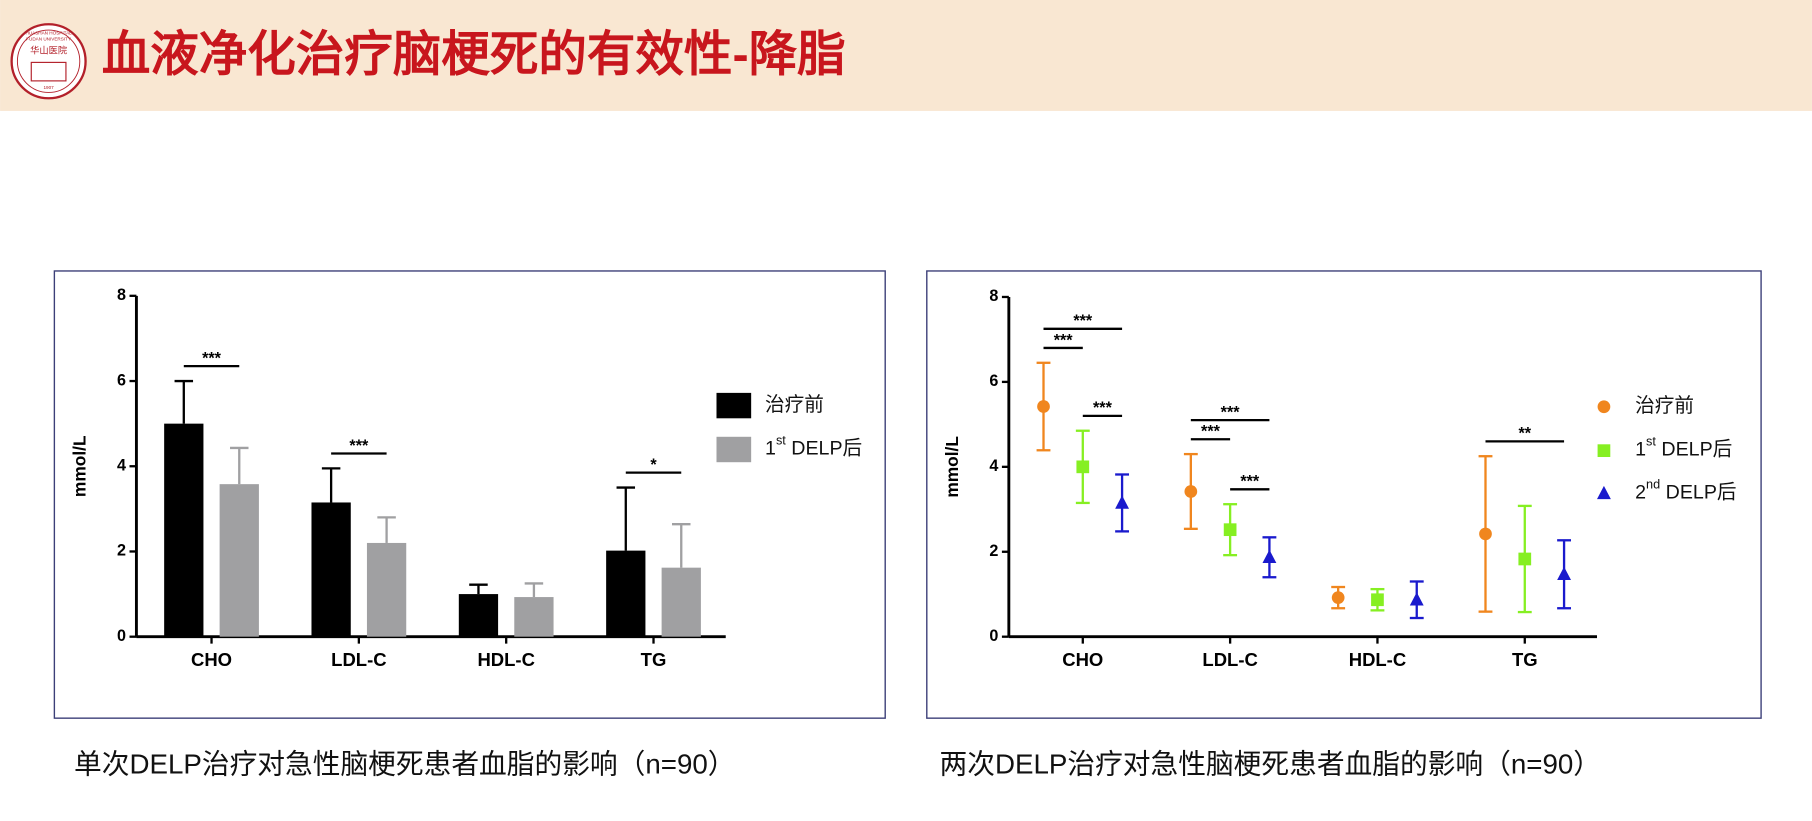 This screenshot has height=821, width=1812. What do you see at coordinates (48, 39) in the screenshot?
I see `logo-university: FUDAN UNIVERSITY` at bounding box center [48, 39].